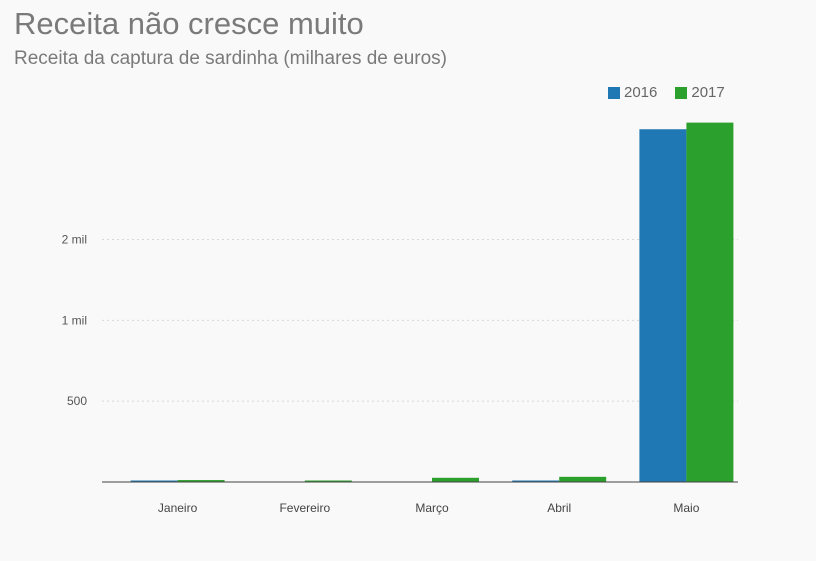  Describe the element at coordinates (178, 508) in the screenshot. I see `x-tick-label: Janeiro` at that location.